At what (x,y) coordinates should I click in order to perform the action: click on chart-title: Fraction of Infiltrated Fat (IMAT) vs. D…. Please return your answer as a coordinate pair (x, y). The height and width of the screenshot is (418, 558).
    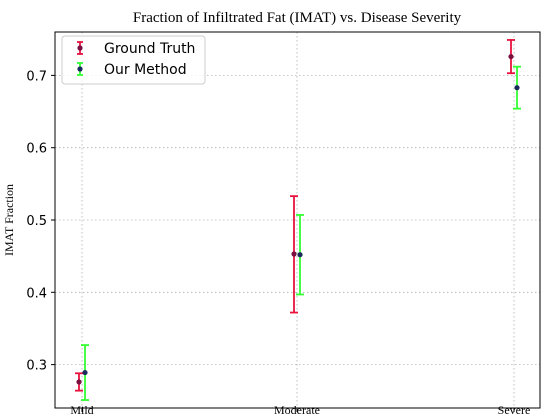
    Looking at the image, I should click on (297, 18).